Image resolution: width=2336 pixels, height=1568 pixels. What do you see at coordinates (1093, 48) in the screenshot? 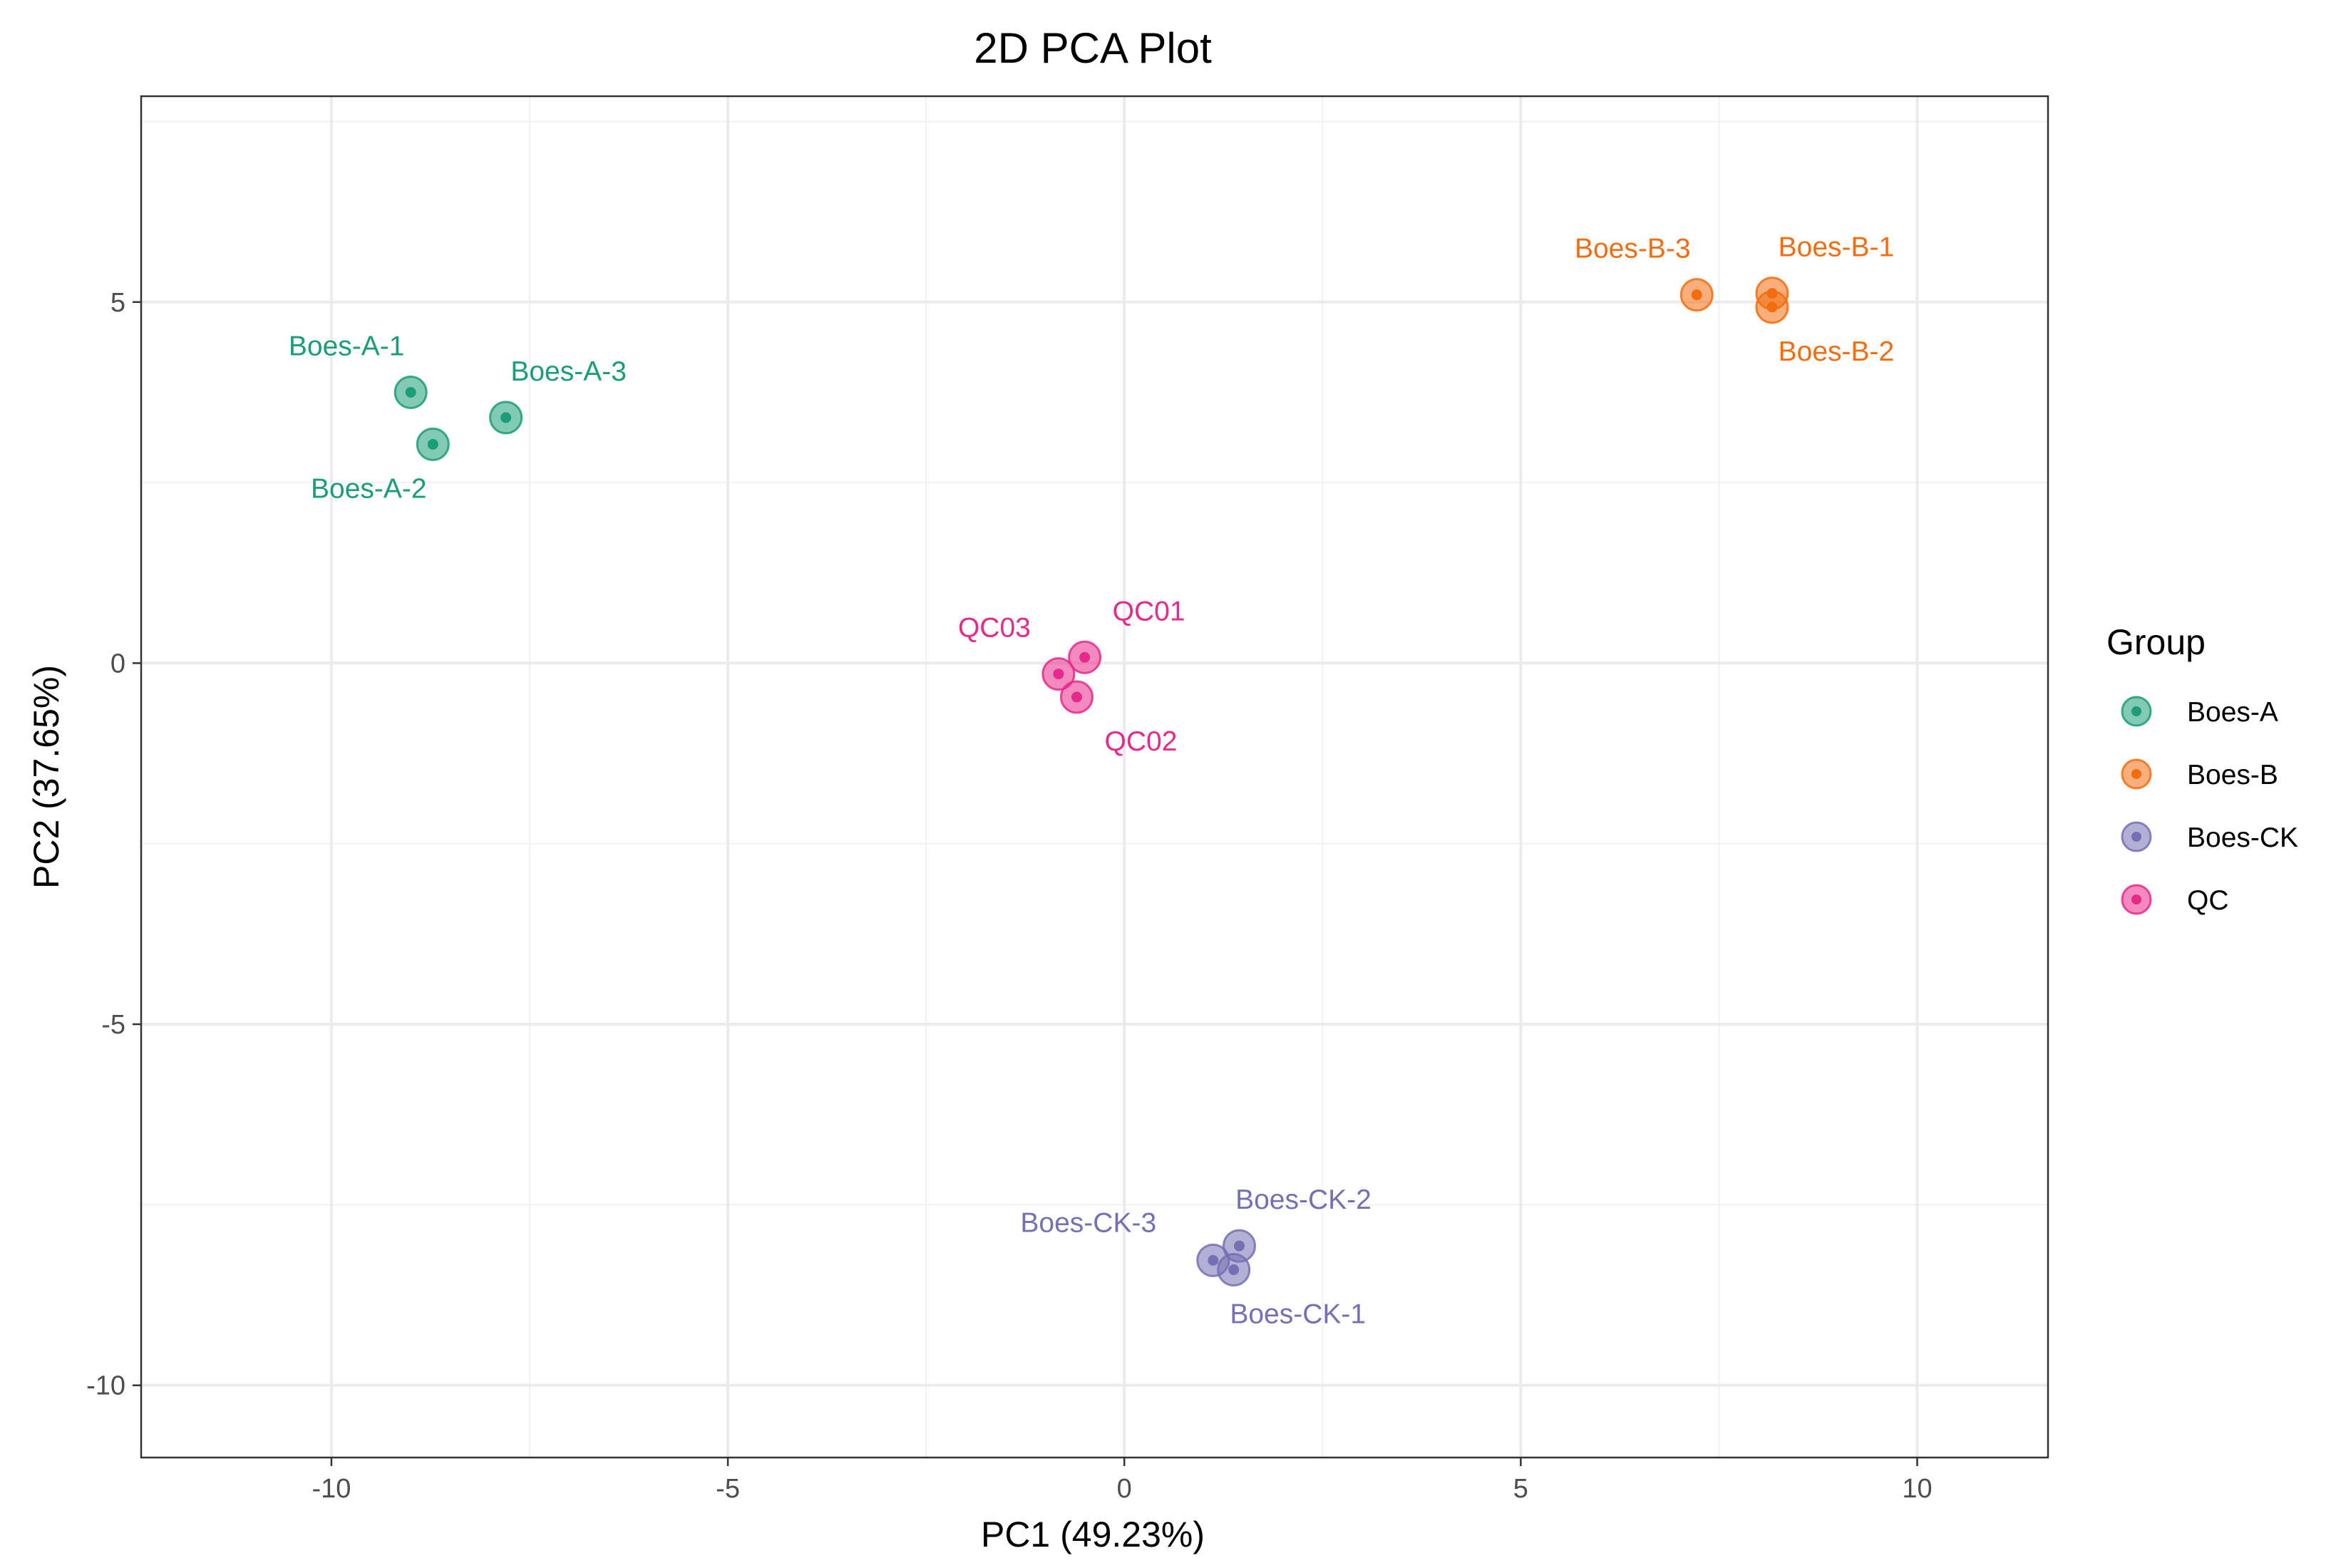
I see `chart-title: 2D PCA Plot` at bounding box center [1093, 48].